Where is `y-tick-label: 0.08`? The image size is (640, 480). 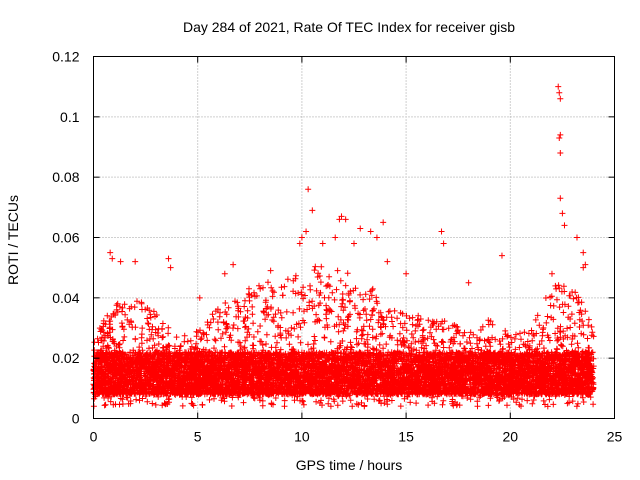
y-tick-label: 0.08 is located at coordinates (65, 177).